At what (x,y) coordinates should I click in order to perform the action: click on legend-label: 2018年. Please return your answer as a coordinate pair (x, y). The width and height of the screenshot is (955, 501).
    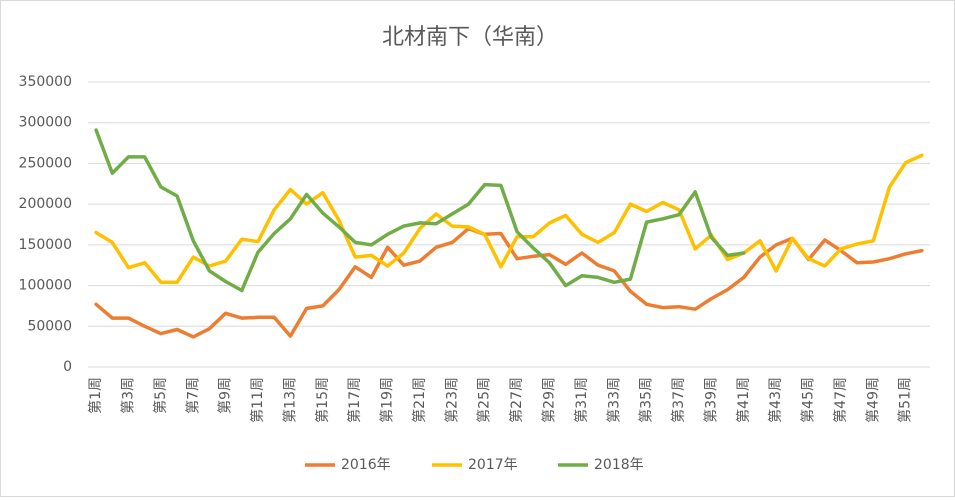
    Looking at the image, I should click on (619, 465).